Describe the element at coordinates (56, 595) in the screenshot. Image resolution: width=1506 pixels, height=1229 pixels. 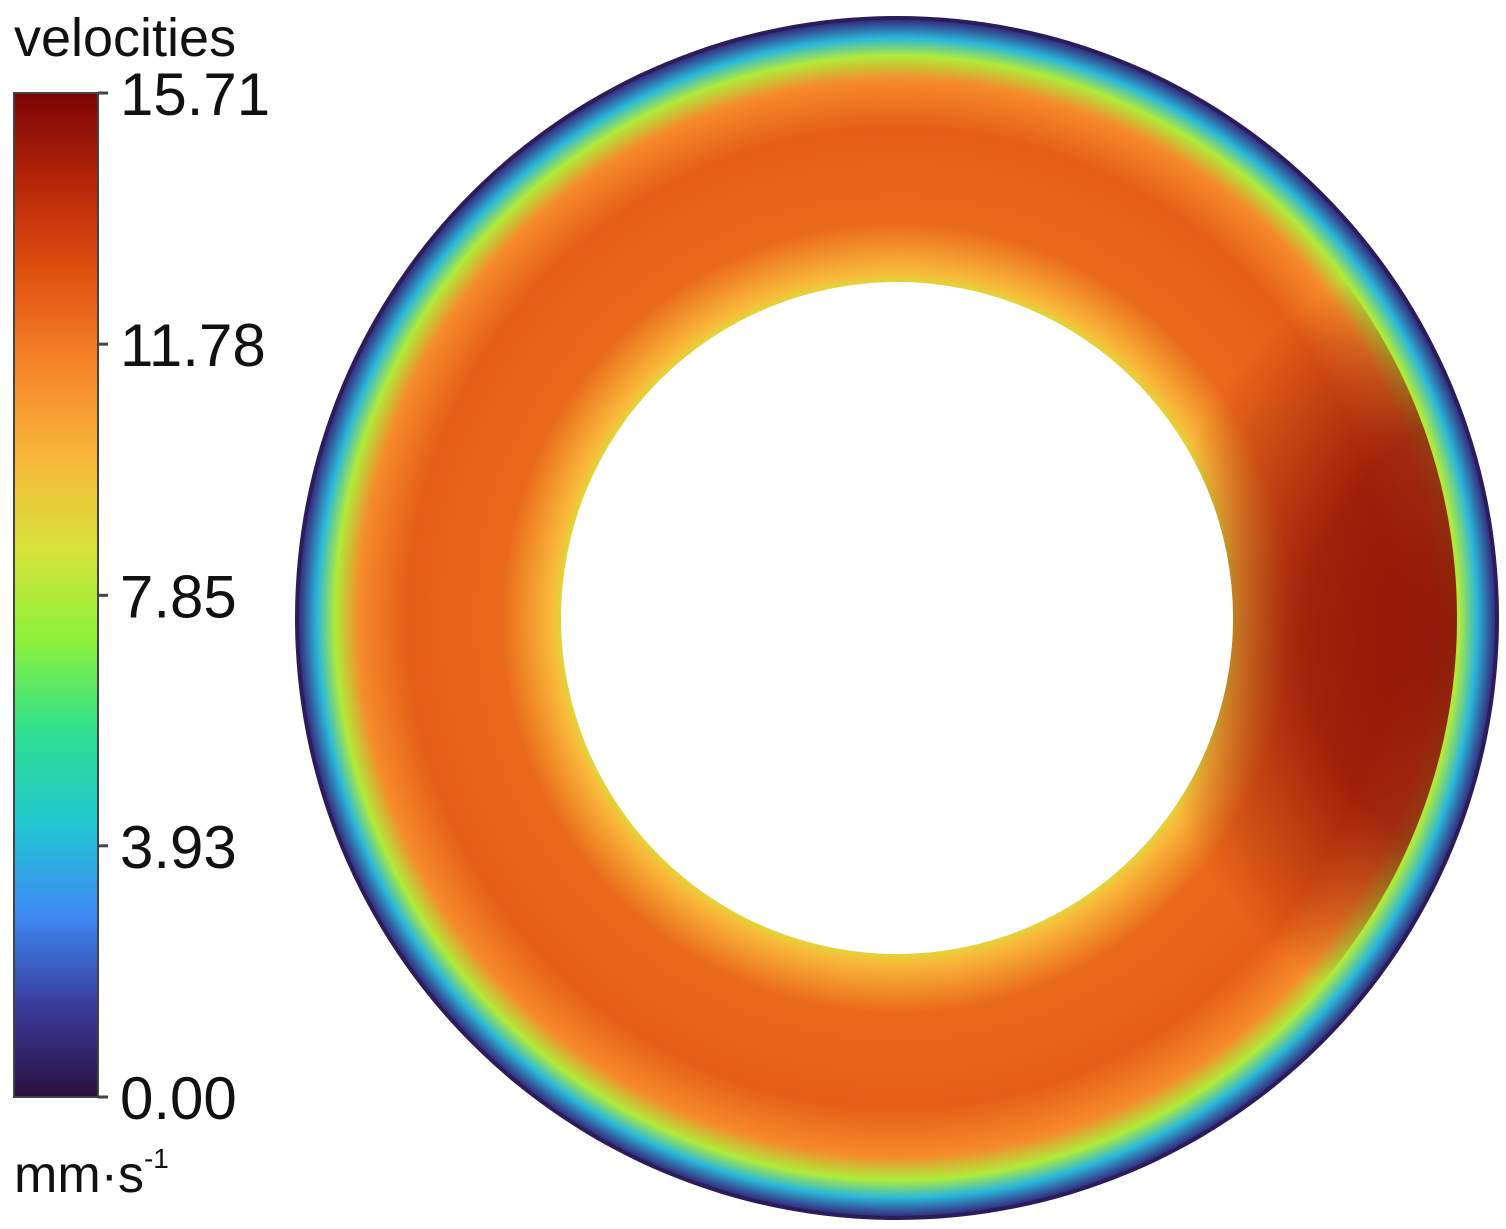
I see `colorbar-gradient` at that location.